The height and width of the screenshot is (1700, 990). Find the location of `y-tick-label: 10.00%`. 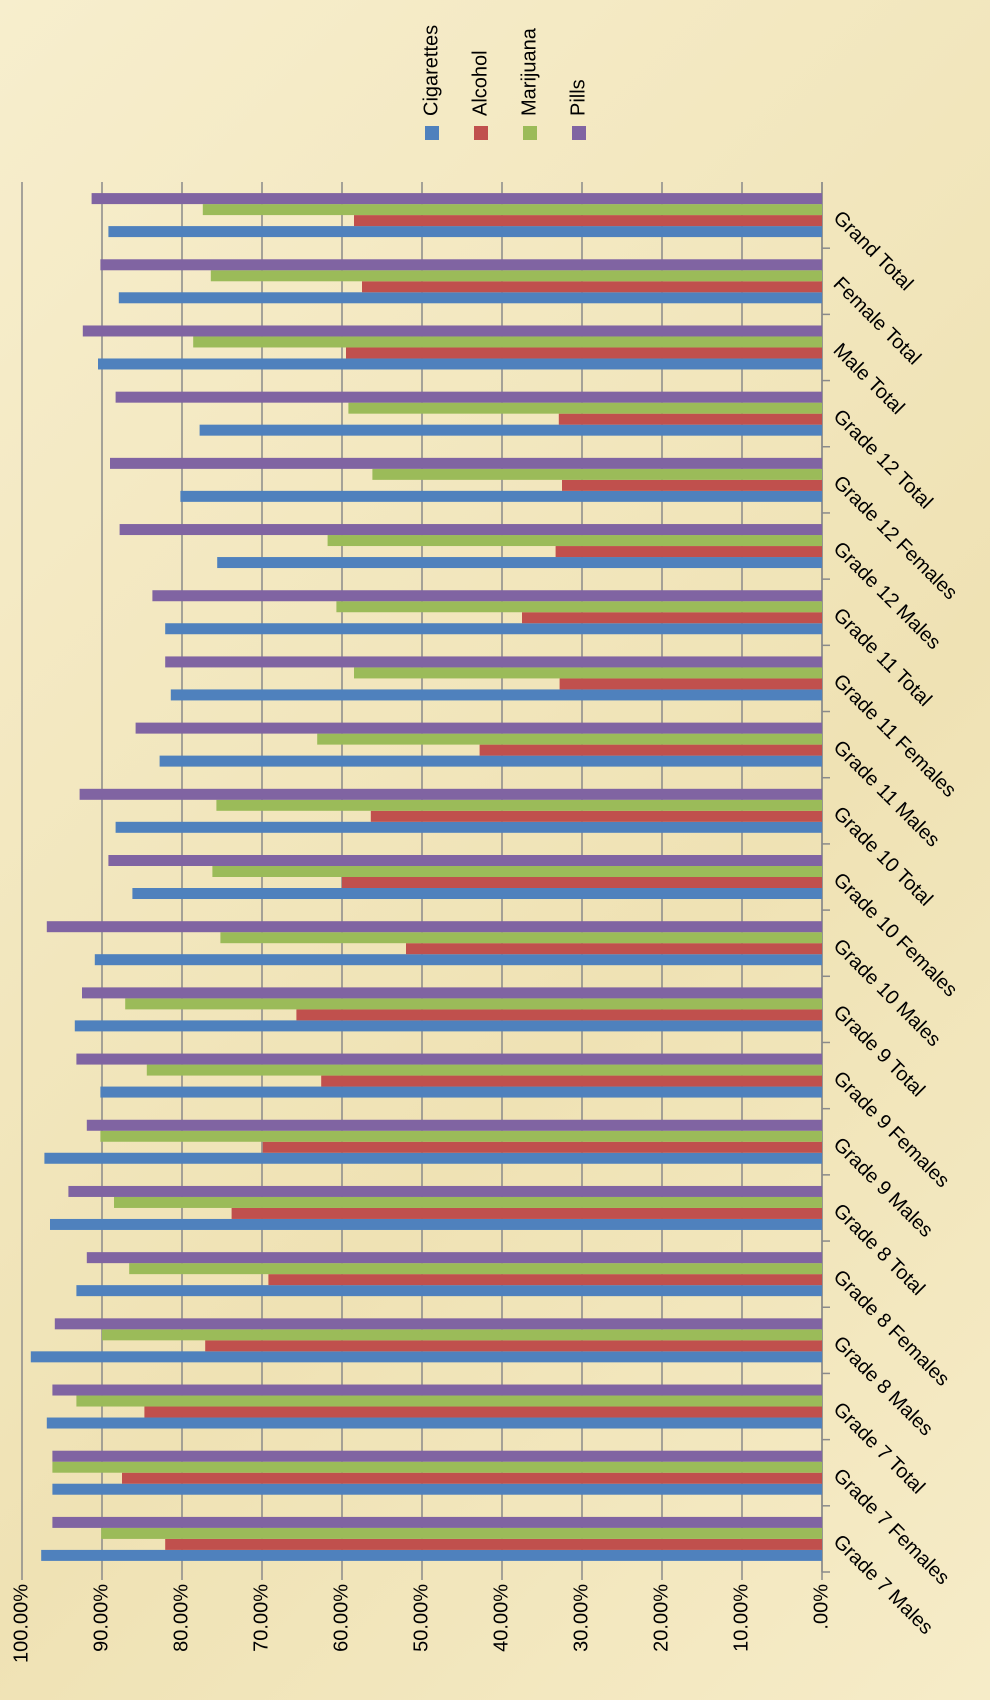

y-tick-label: 10.00% is located at coordinates (741, 1618).